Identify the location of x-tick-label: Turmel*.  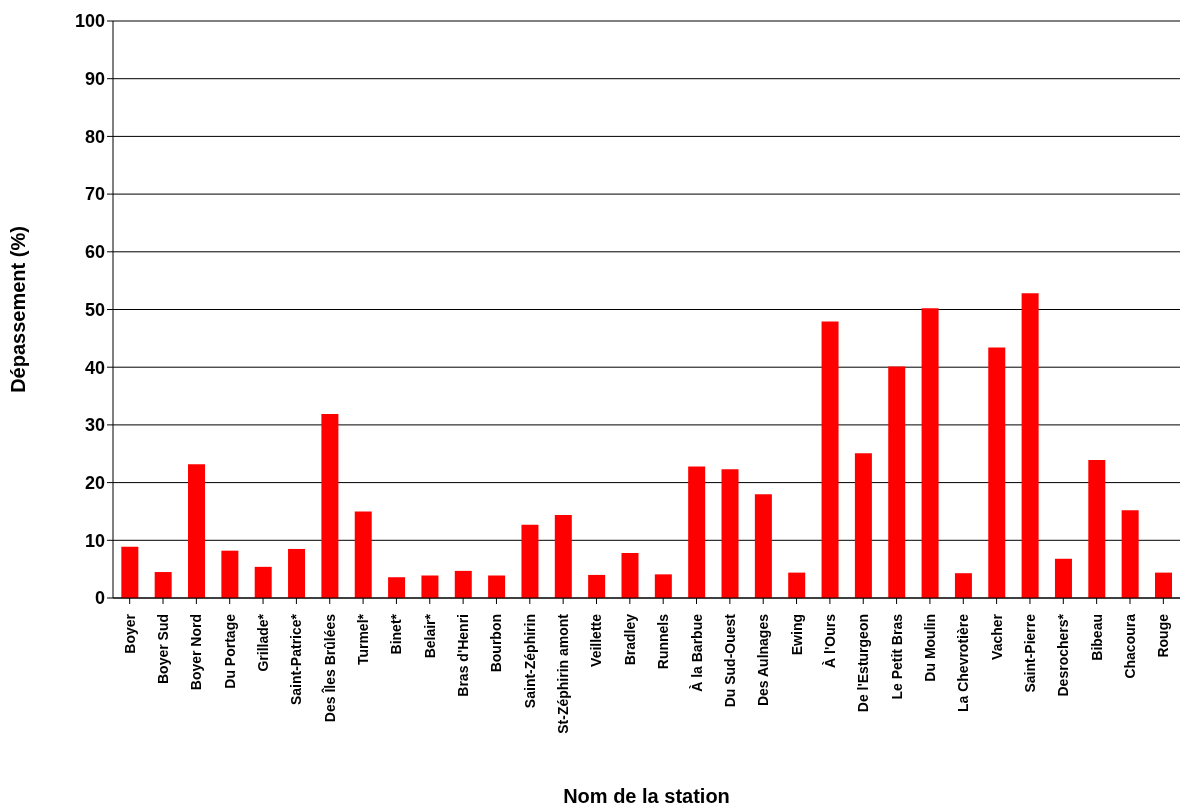
(363, 639).